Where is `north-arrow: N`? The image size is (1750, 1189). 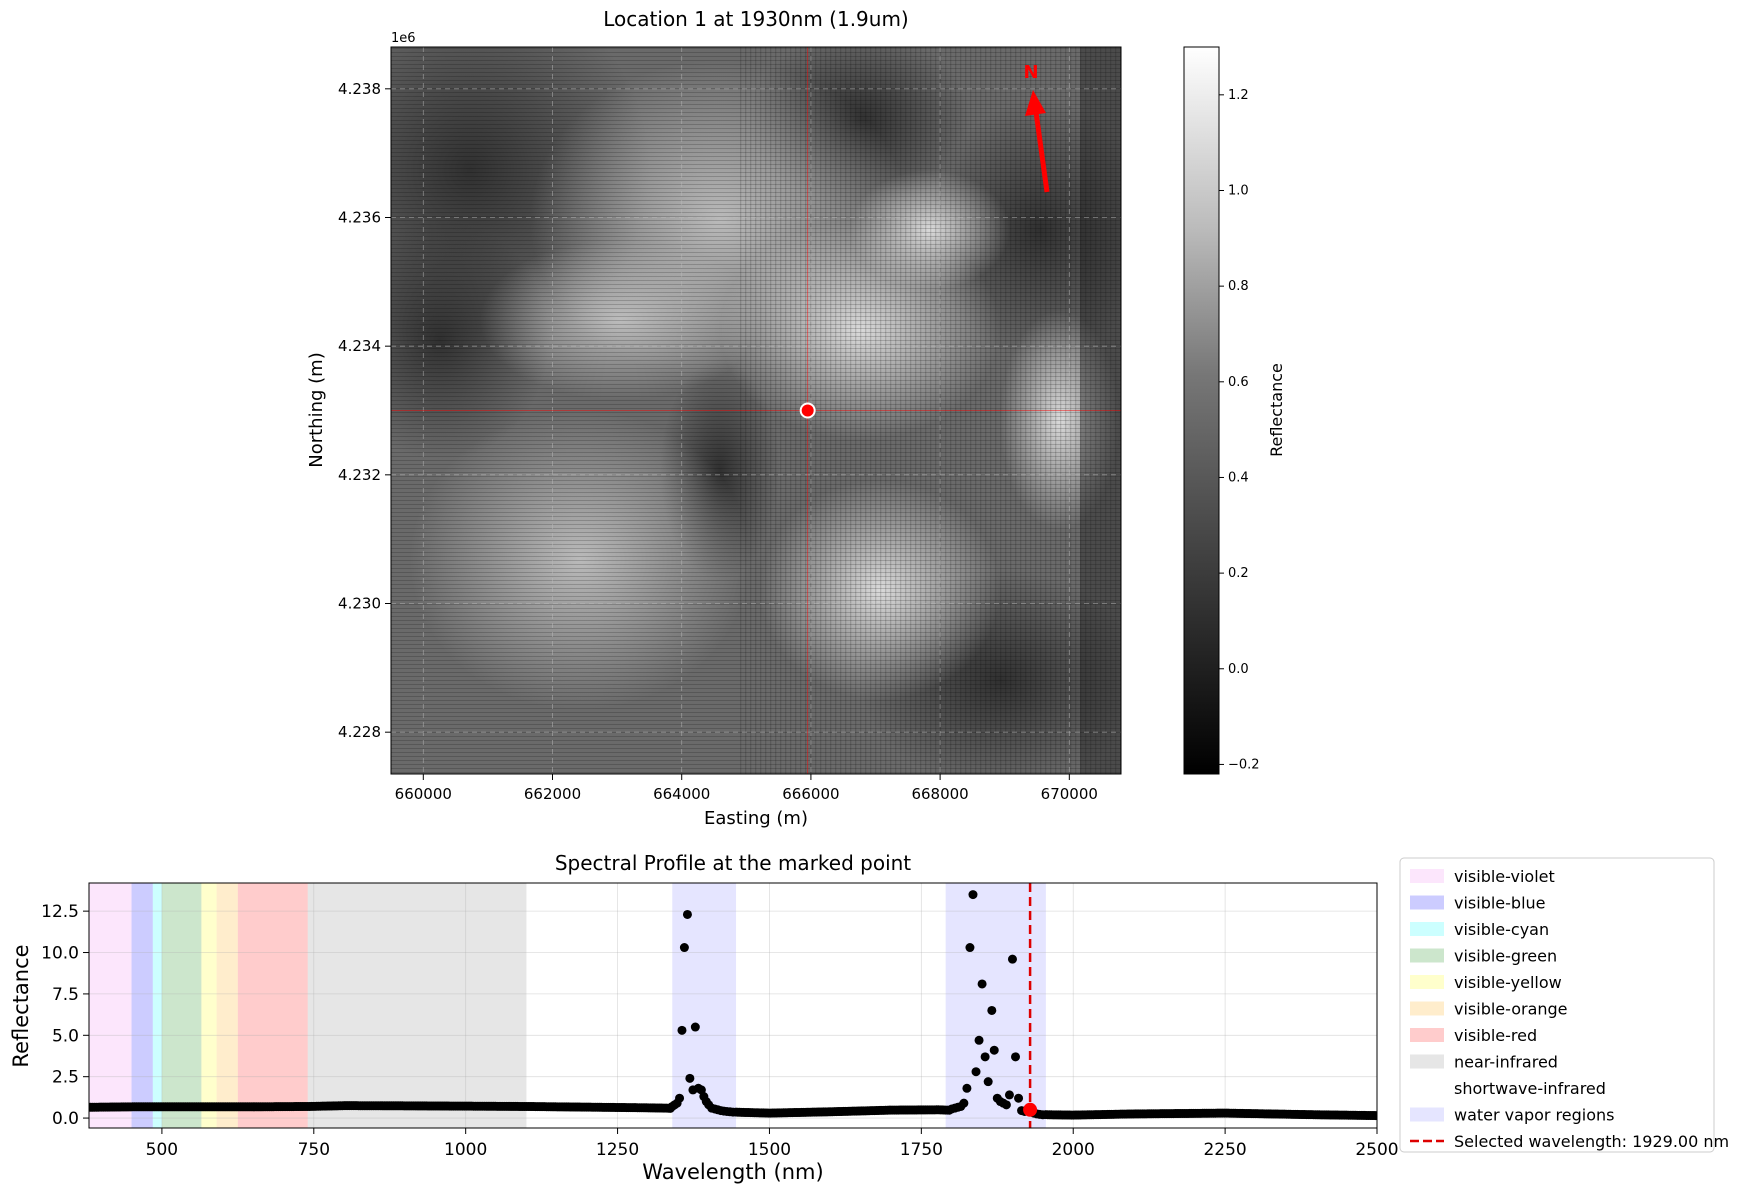 north-arrow: N is located at coordinates (1036, 127).